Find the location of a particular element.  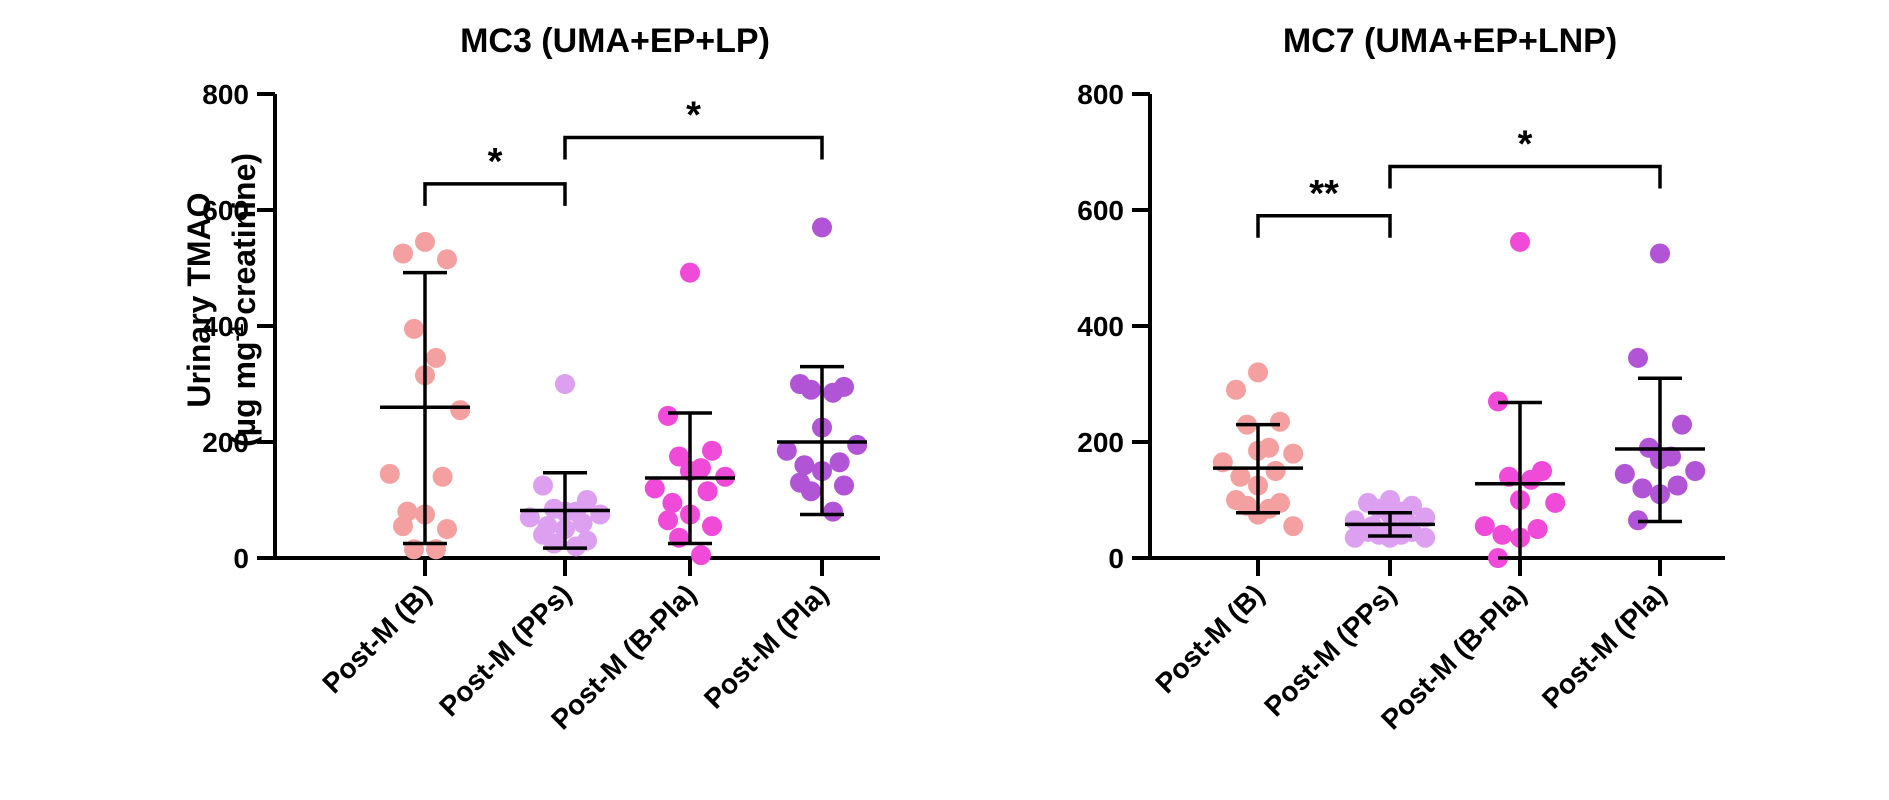

y-axis-label-unit: (µg mg is located at coordinates (244, 394).